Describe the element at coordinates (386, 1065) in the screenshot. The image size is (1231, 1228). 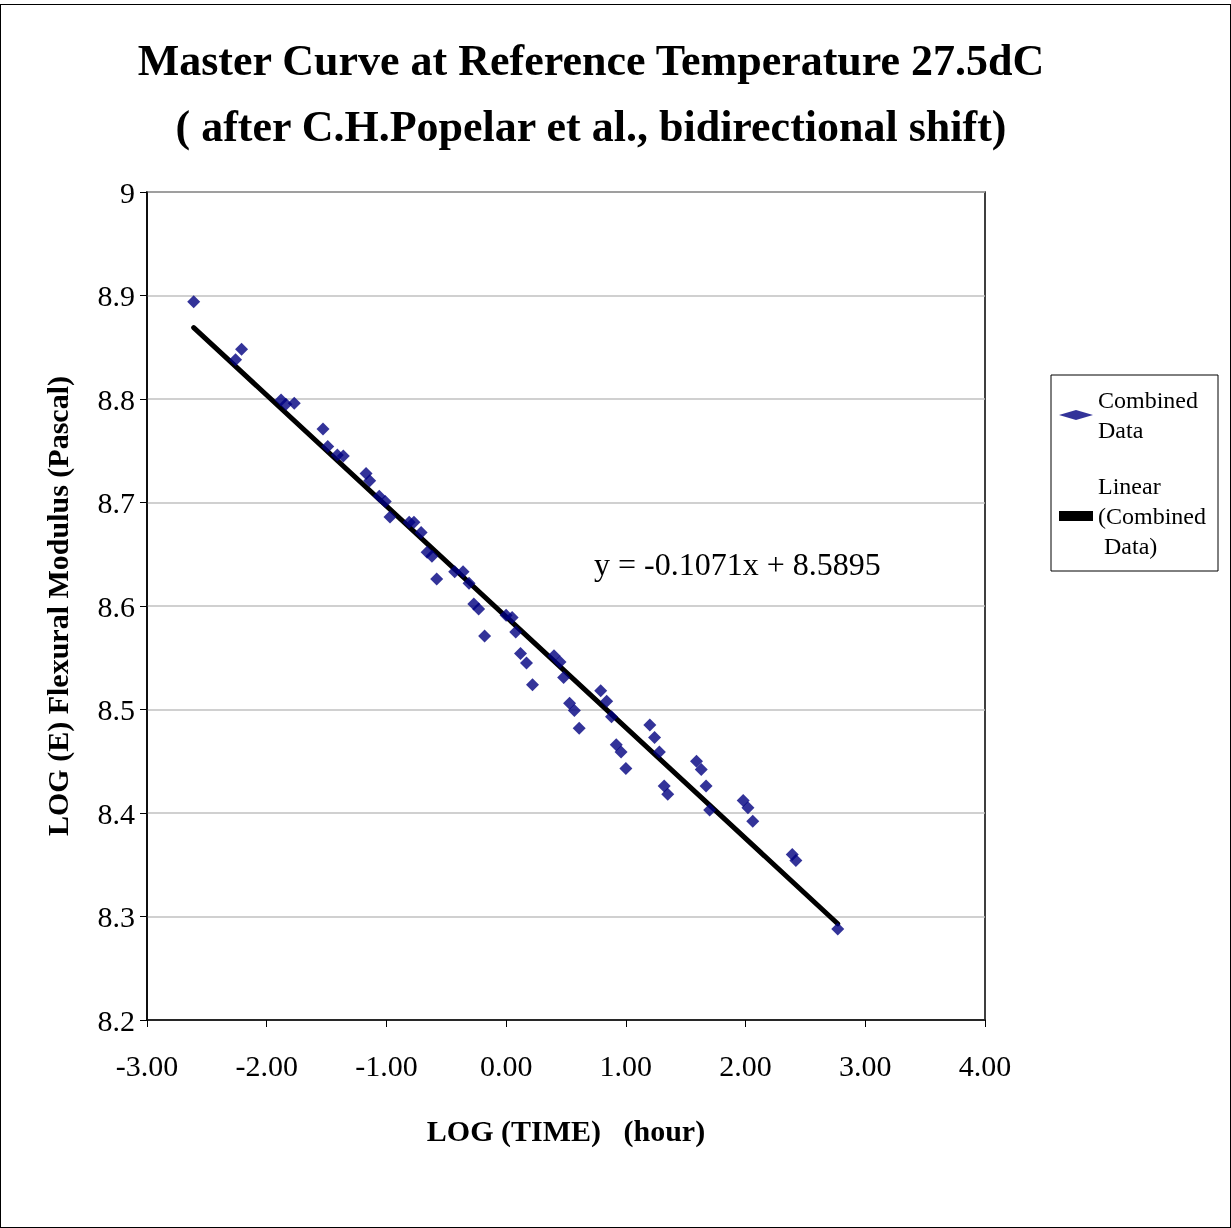
I see `x-tick-label: -1.00` at that location.